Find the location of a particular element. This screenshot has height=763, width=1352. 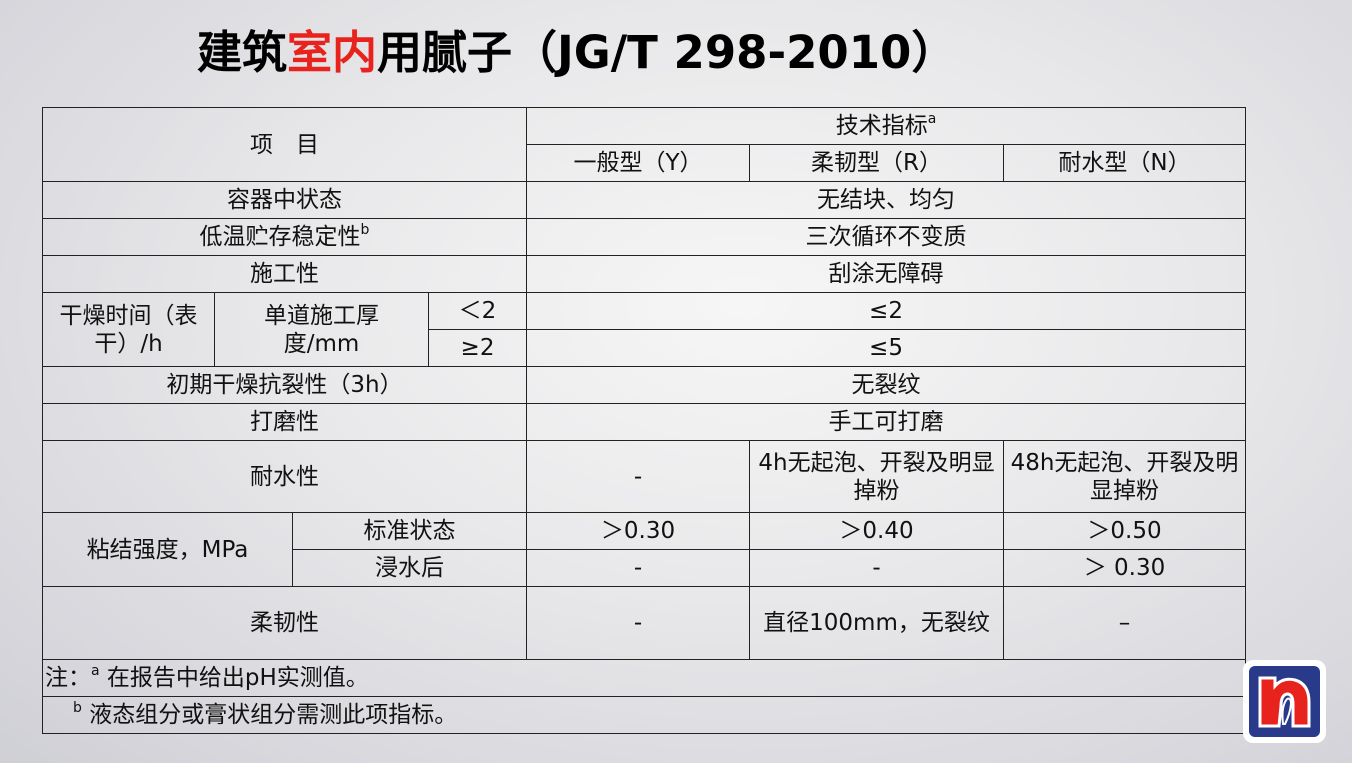

row-label: 打磨性 is located at coordinates (284, 422).